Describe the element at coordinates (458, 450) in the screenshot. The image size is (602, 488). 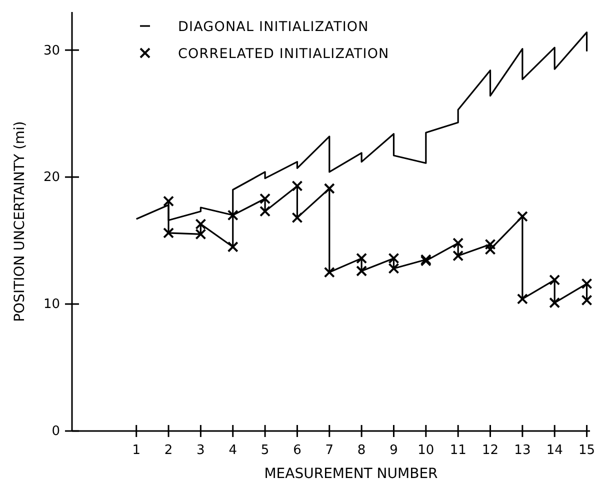
I see `x-tick-label: 11` at that location.